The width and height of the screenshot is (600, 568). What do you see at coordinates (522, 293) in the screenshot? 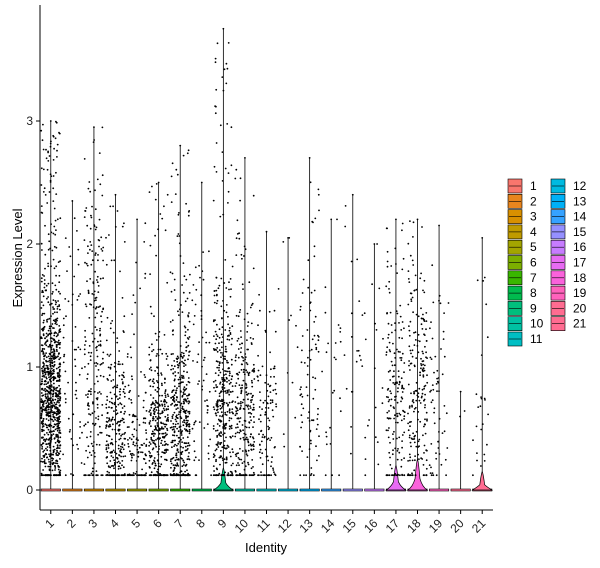
I see `legend-item-8: 8` at bounding box center [522, 293].